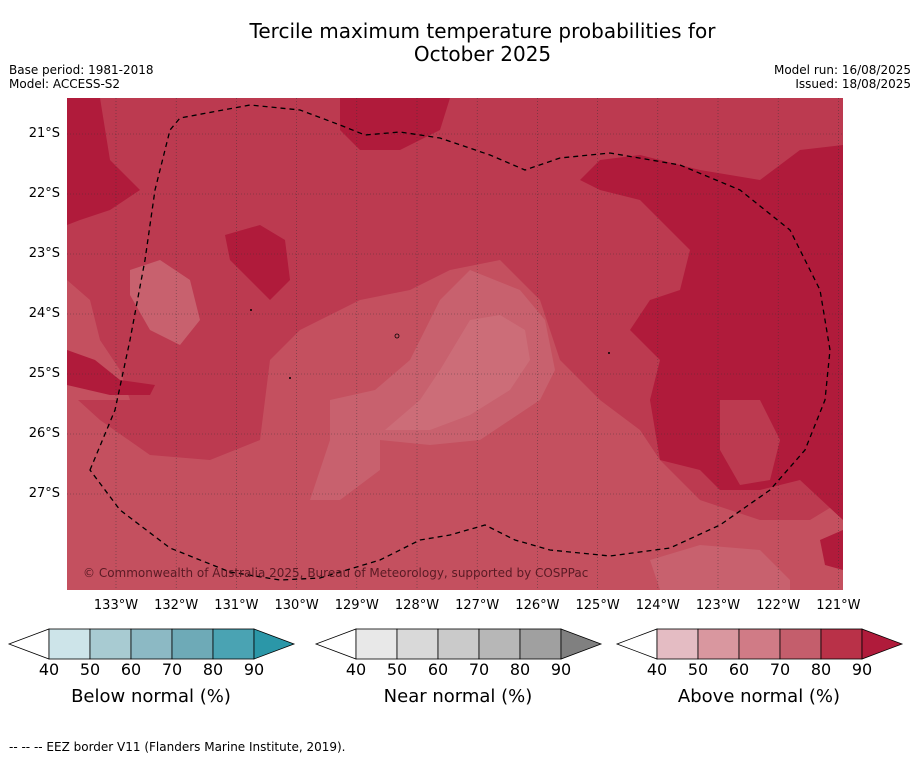 This screenshot has width=919, height=758. I want to click on base-period: Base period: 1981-2018, so click(81, 70).